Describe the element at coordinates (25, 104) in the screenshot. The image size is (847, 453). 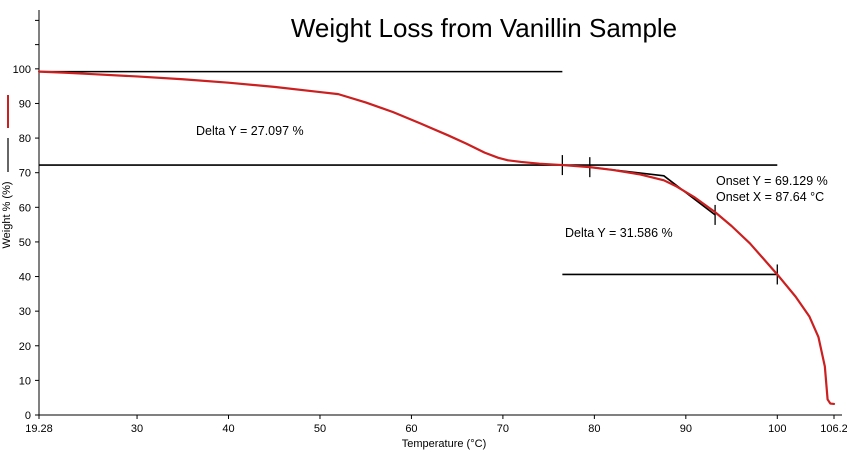
I see `y-tick-label: 90` at that location.